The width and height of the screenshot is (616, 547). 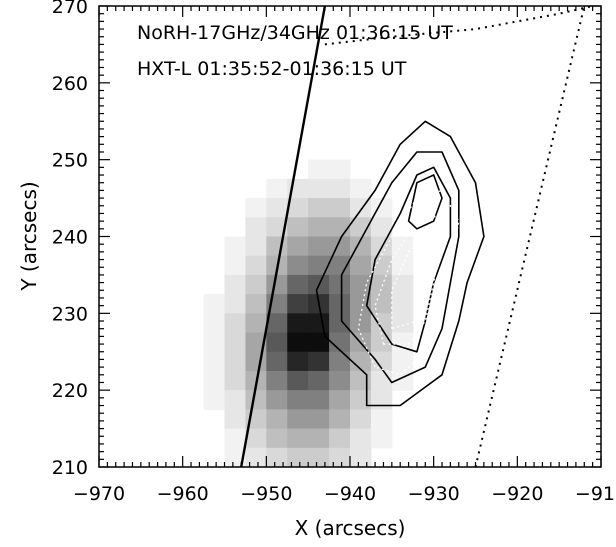 I want to click on annotation-line-2: HXT-L 01:35:52-01:36:15 UT, so click(x=272, y=69).